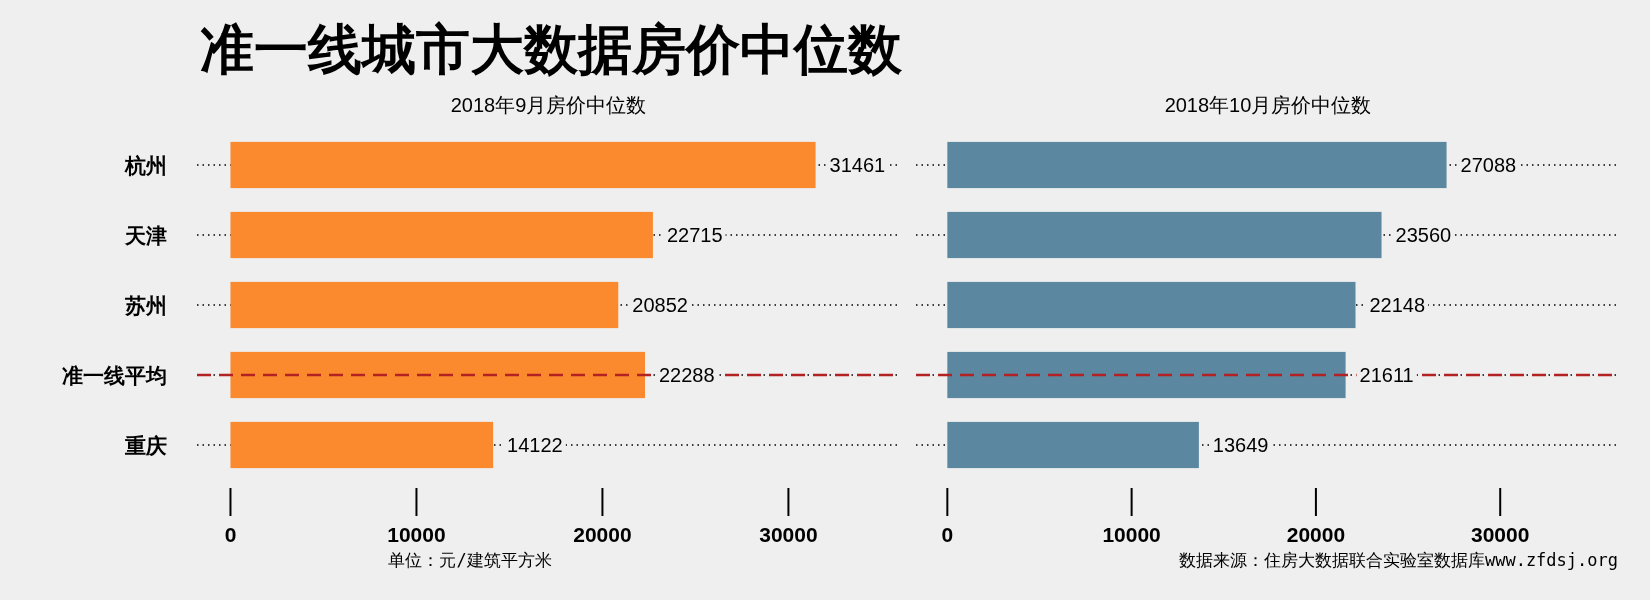 This screenshot has height=600, width=1650. What do you see at coordinates (1423, 235) in the screenshot?
I see `data-label: 23560` at bounding box center [1423, 235].